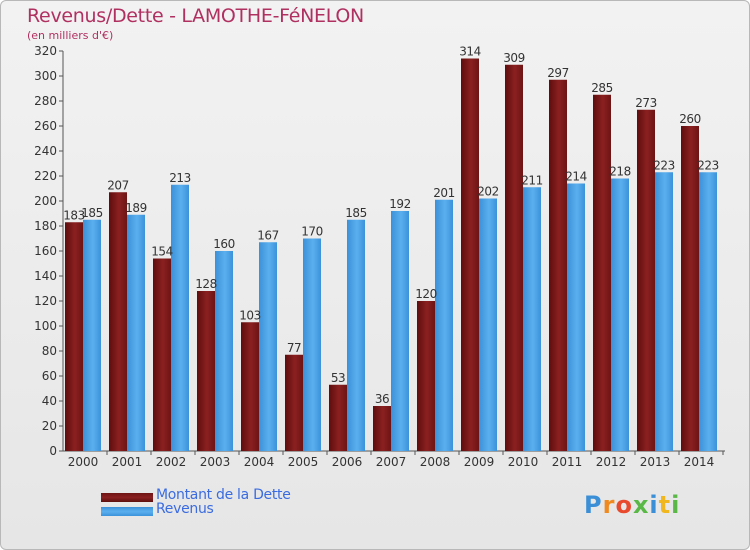 This screenshot has height=550, width=750. Describe the element at coordinates (135, 208) in the screenshot. I see `data-label-revenus: 189` at that location.